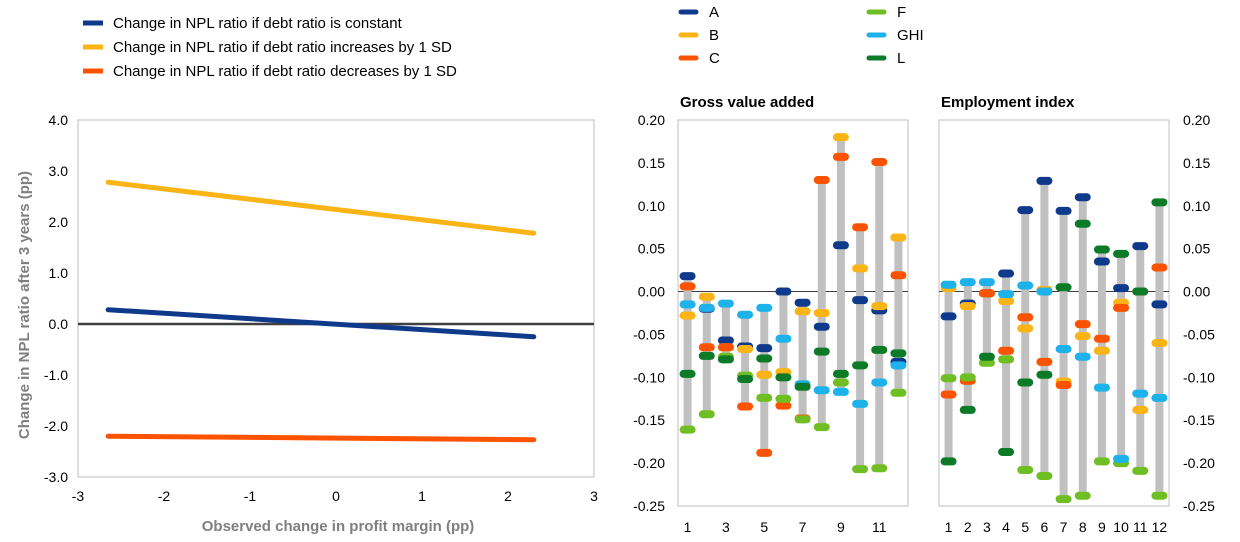 This screenshot has height=542, width=1240. Describe the element at coordinates (987, 527) in the screenshot. I see `panel-x-tick-label: 3` at that location.